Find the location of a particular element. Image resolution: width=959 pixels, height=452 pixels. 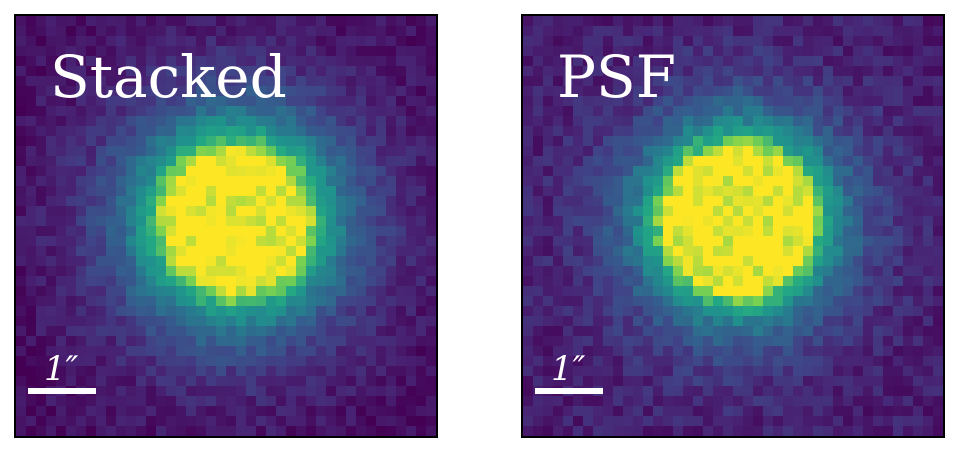

panel-title-psf: PSF is located at coordinates (617, 77).